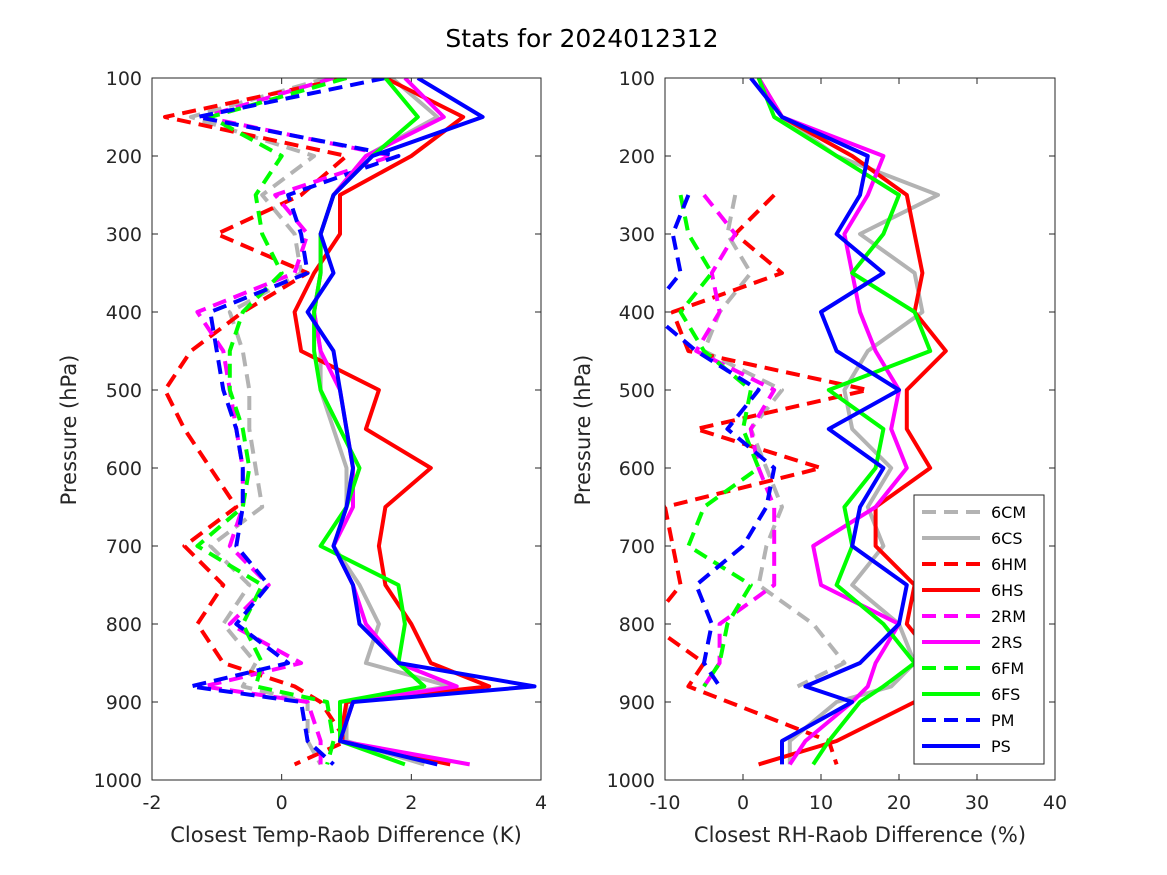 The image size is (1167, 875). I want to click on legend-label-6fs: 6FS, so click(1005, 694).